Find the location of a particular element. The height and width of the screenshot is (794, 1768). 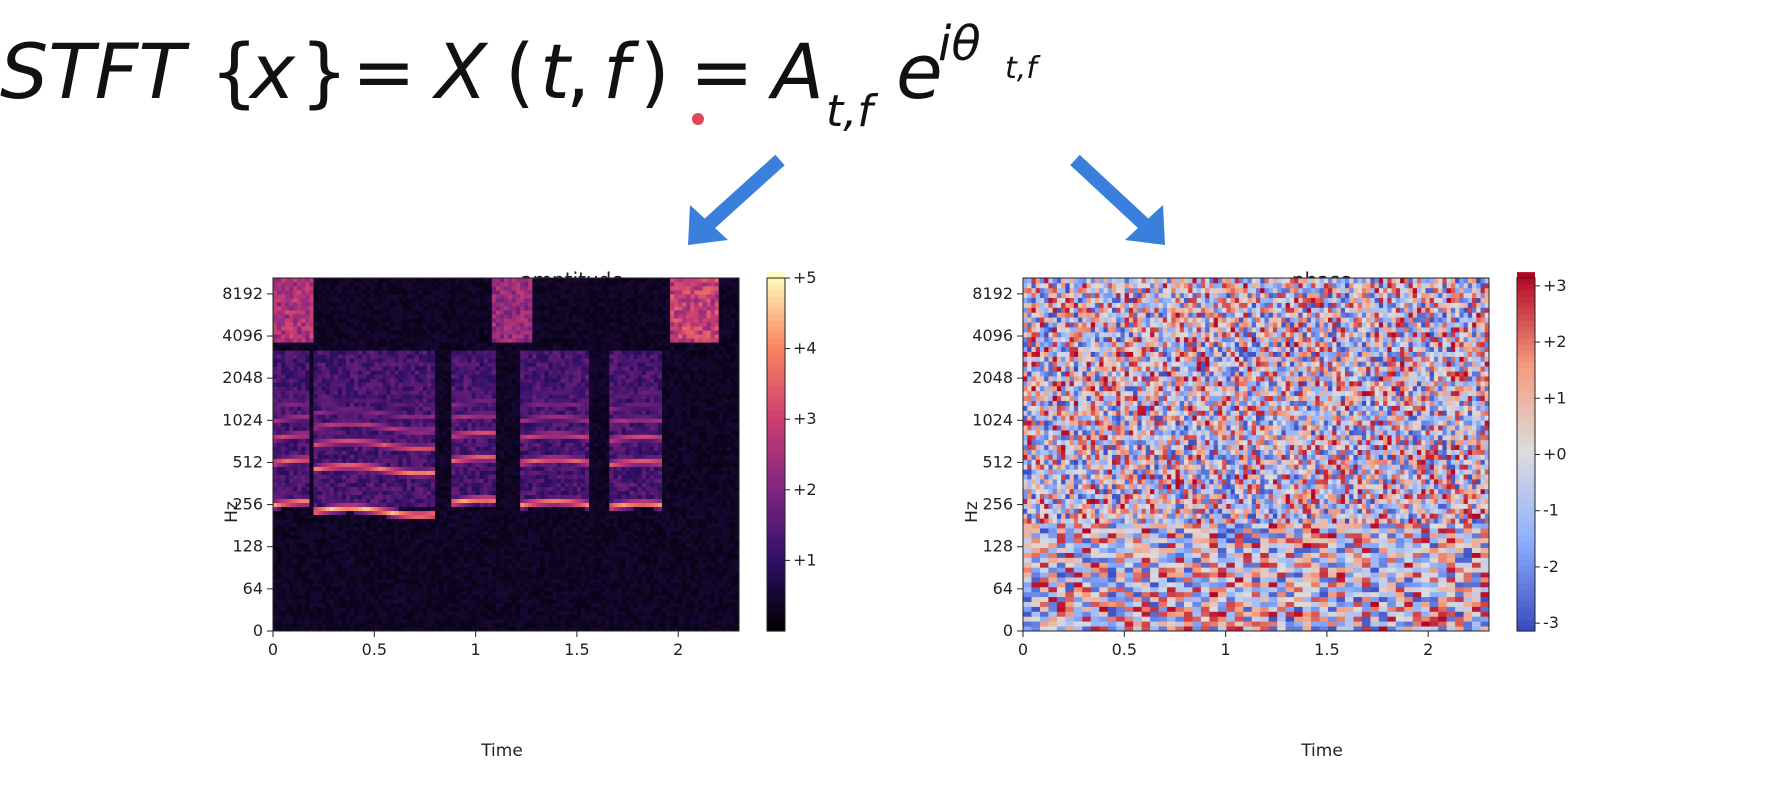

formula-comma: , is located at coordinates (578, 71).